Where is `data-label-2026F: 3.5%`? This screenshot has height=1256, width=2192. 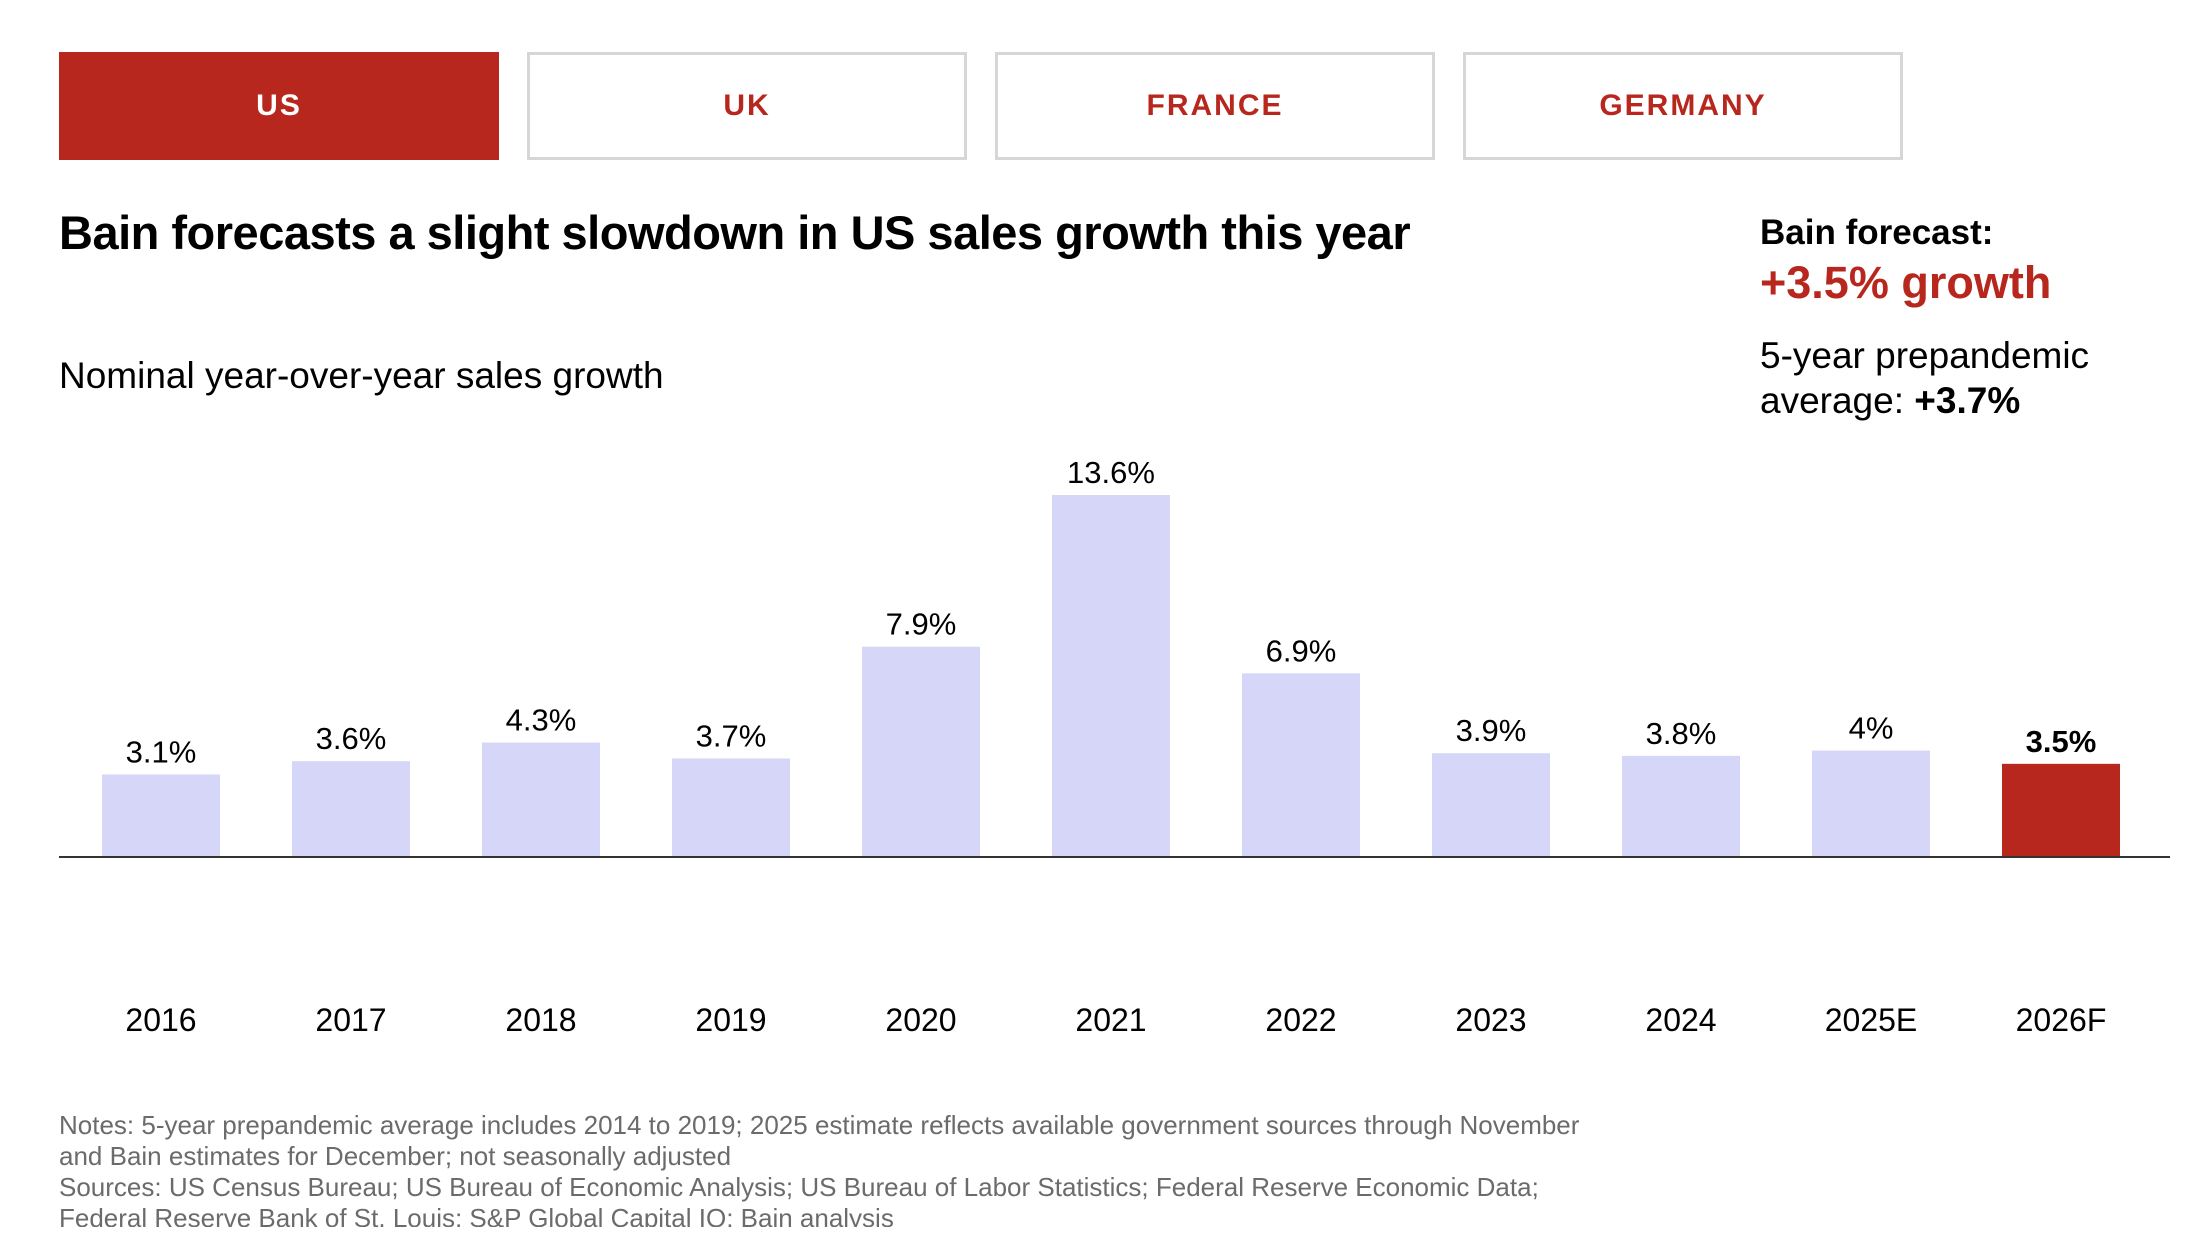 data-label-2026F: 3.5% is located at coordinates (2061, 741).